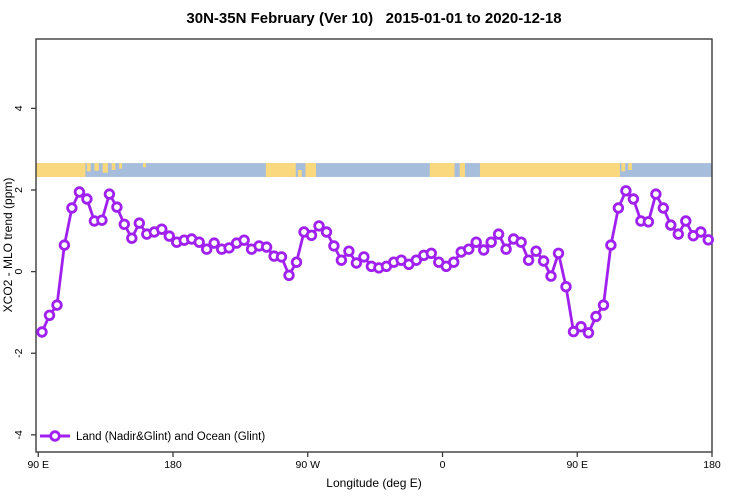 This screenshot has width=750, height=500. What do you see at coordinates (307, 465) in the screenshot?
I see `x-tick-label: 90 W` at bounding box center [307, 465].